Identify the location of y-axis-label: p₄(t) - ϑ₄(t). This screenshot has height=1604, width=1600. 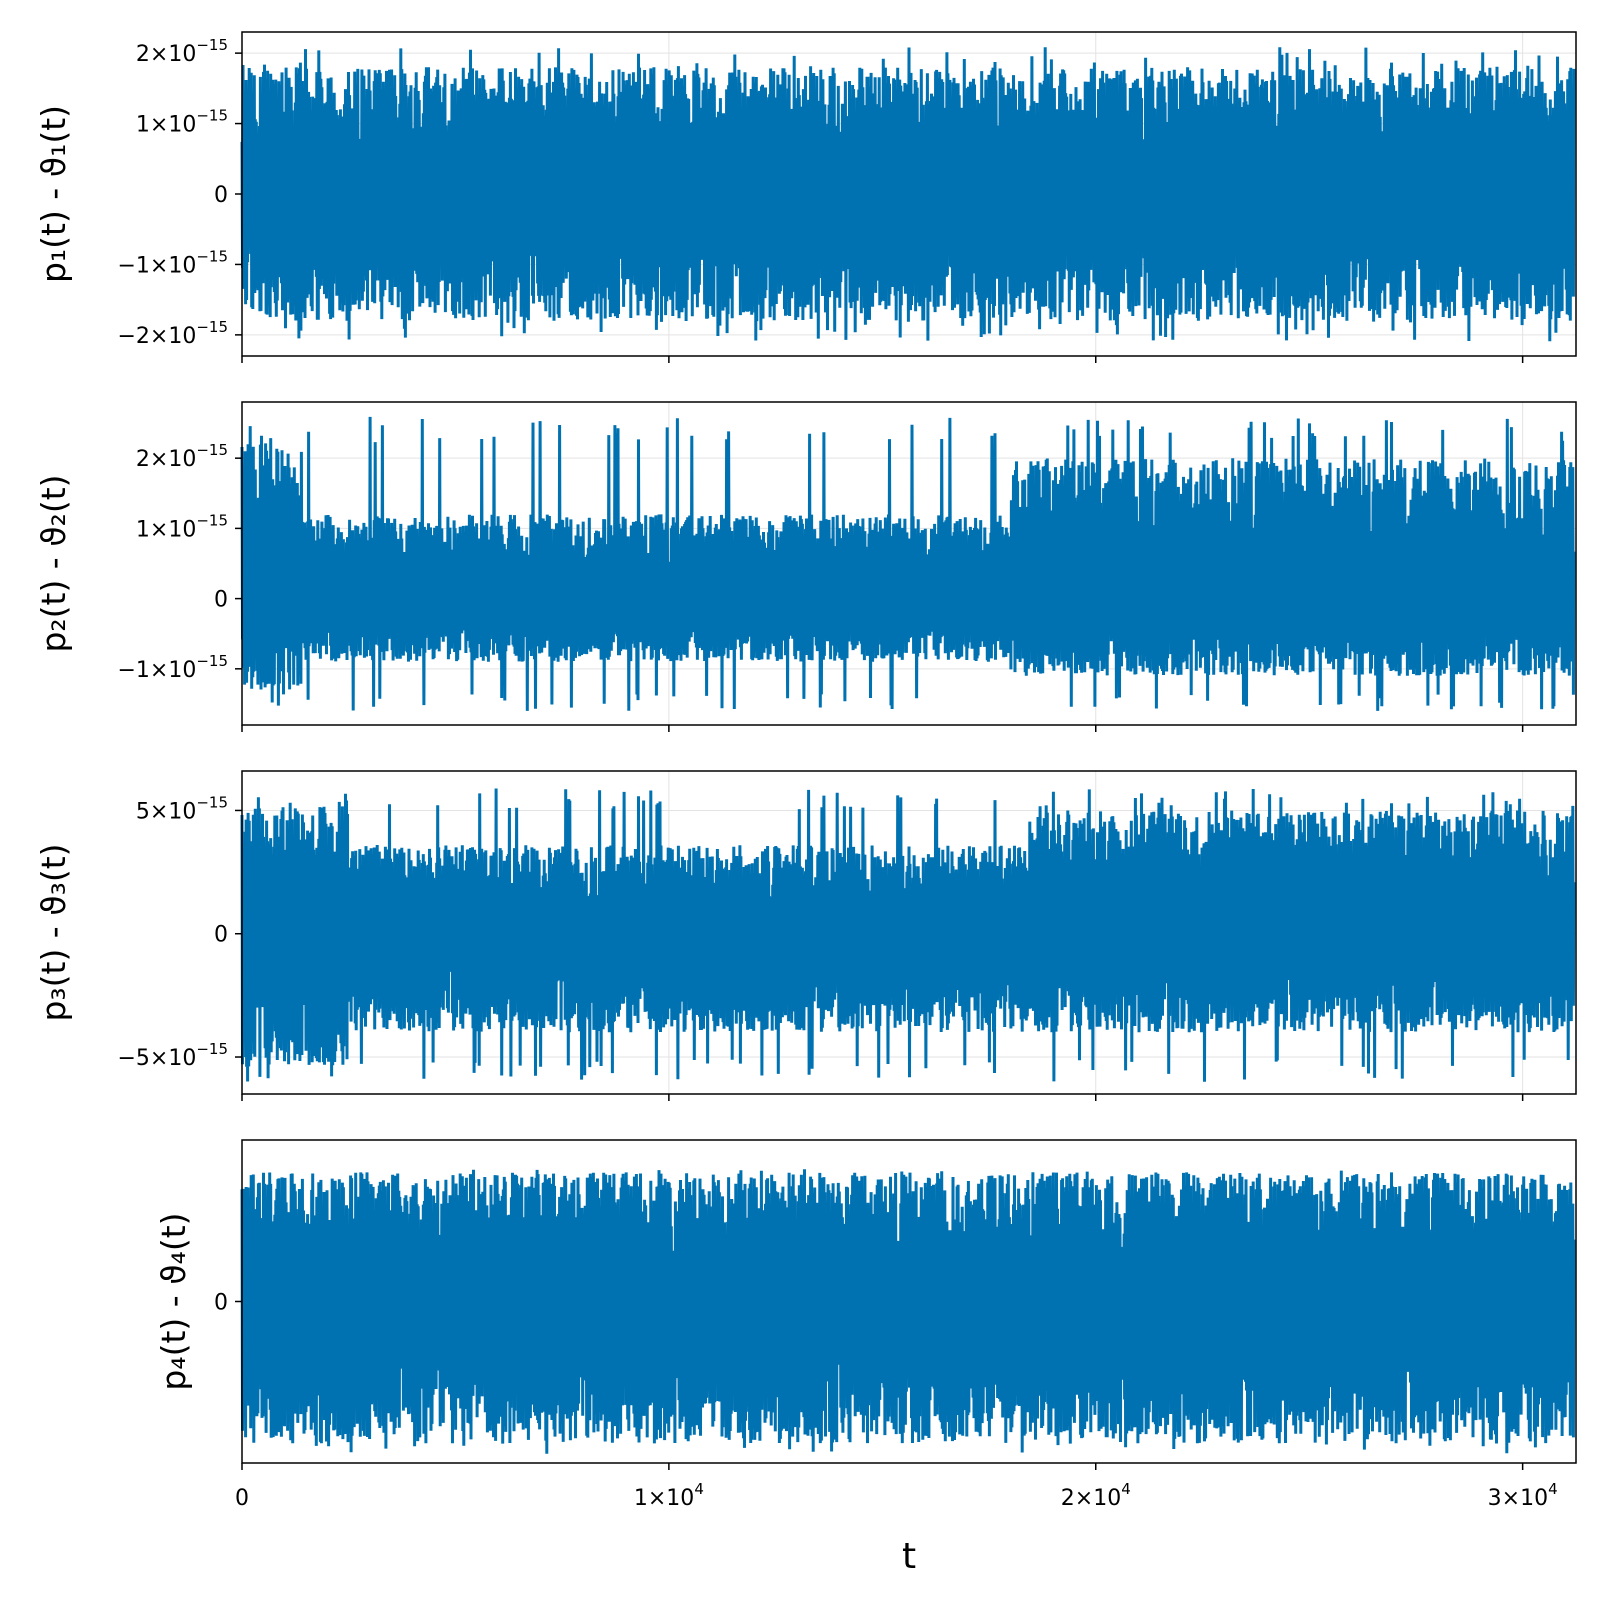
(173, 1301).